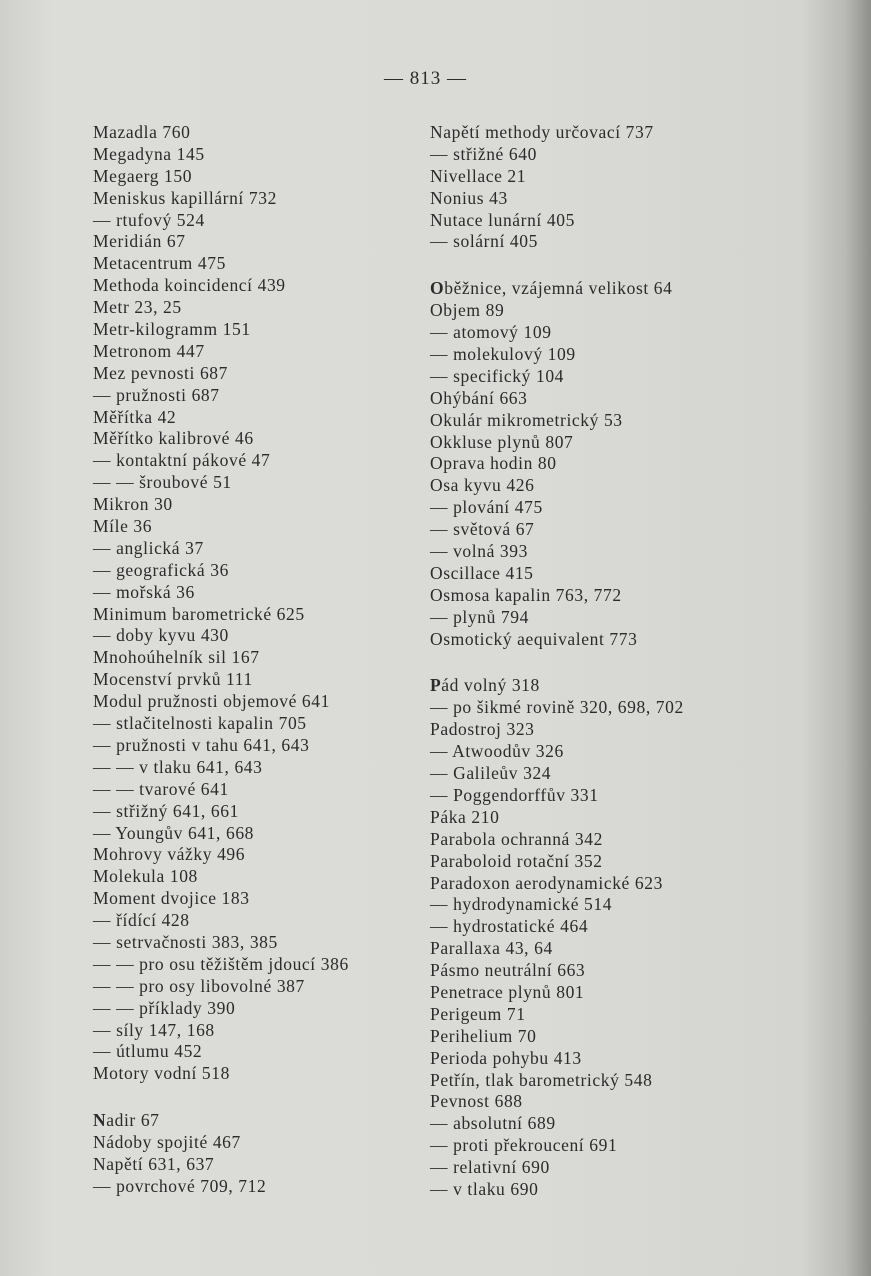 This screenshot has width=871, height=1276. Describe the element at coordinates (166, 810) in the screenshot. I see `index-entry: — střižný 641, 661` at that location.